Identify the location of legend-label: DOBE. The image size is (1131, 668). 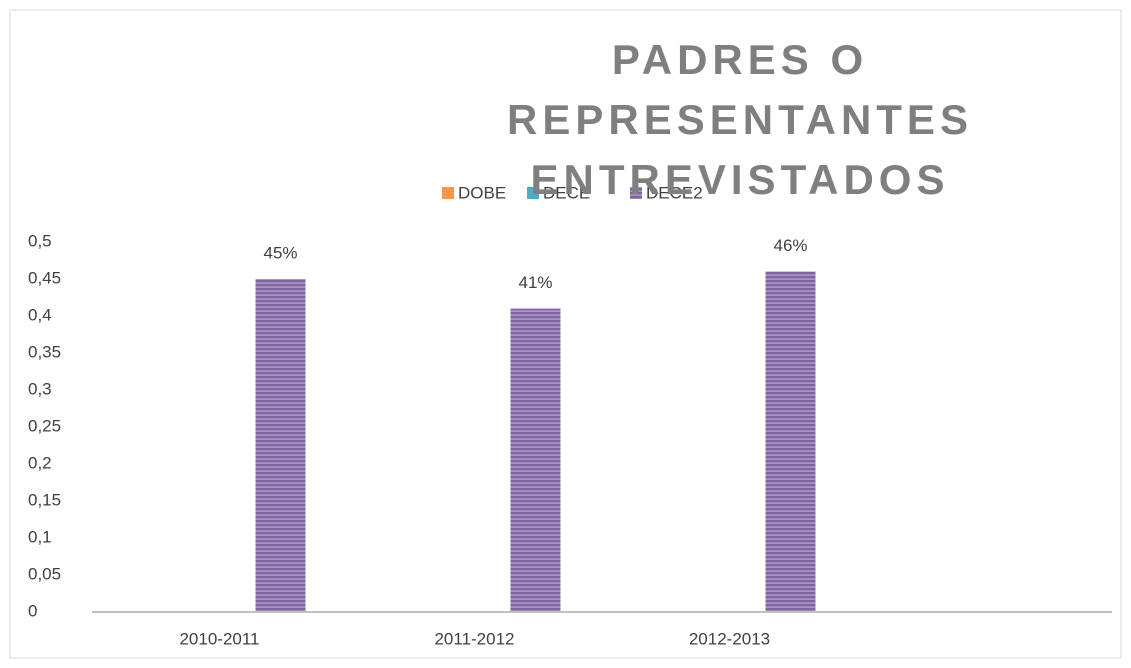
(482, 192).